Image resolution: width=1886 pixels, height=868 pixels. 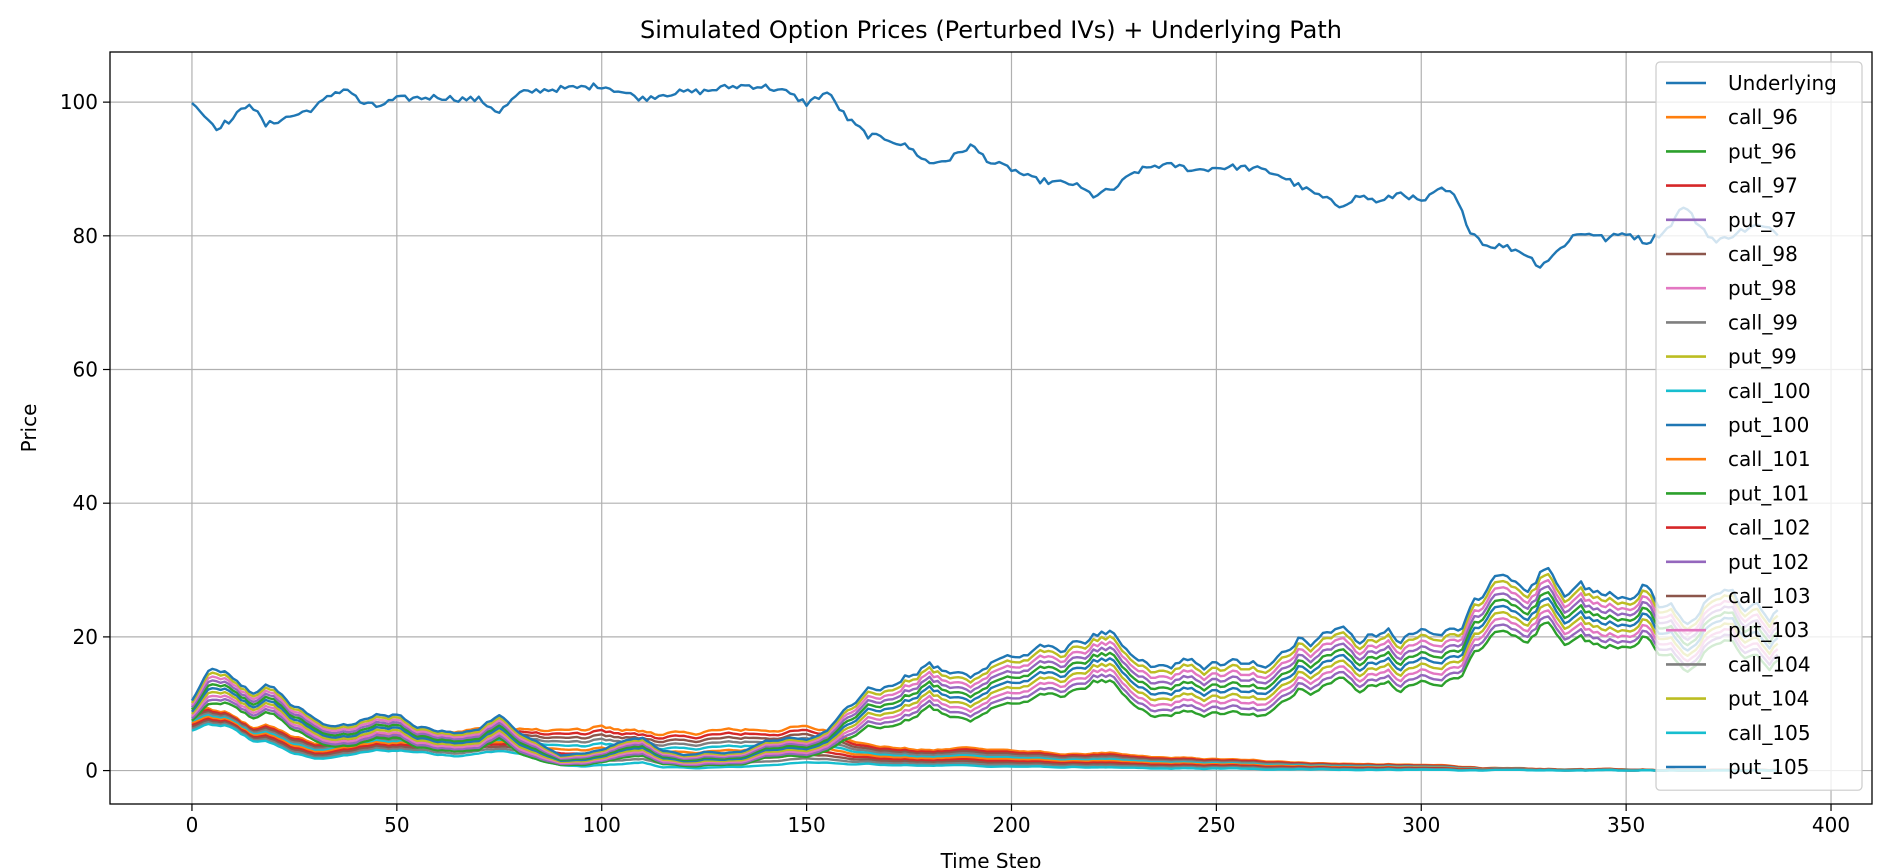 What do you see at coordinates (91, 771) in the screenshot?
I see `y-tick-label: 0` at bounding box center [91, 771].